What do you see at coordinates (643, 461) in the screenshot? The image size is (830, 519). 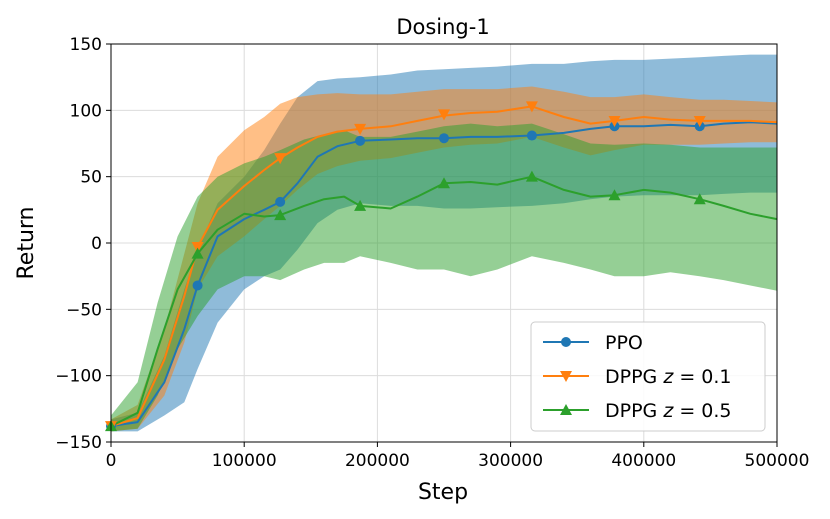 I see `x-tick-label-4: 400000` at bounding box center [643, 461].